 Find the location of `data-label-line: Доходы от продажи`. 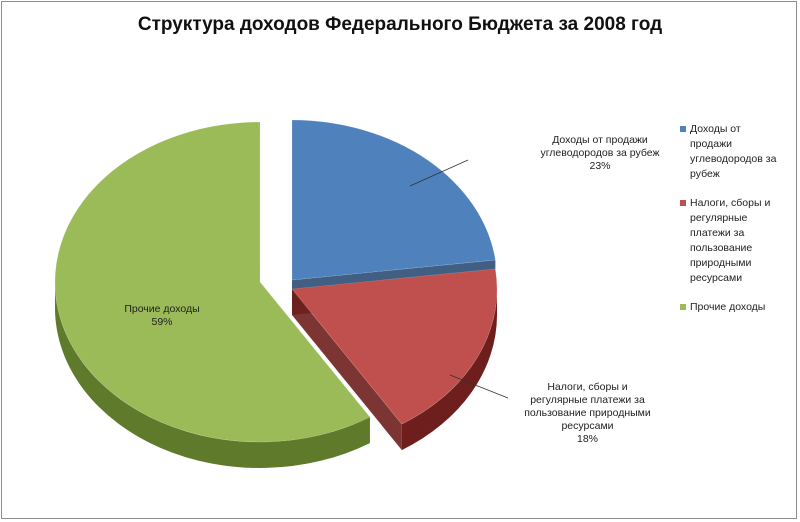

data-label-line: Доходы от продажи is located at coordinates (600, 140).